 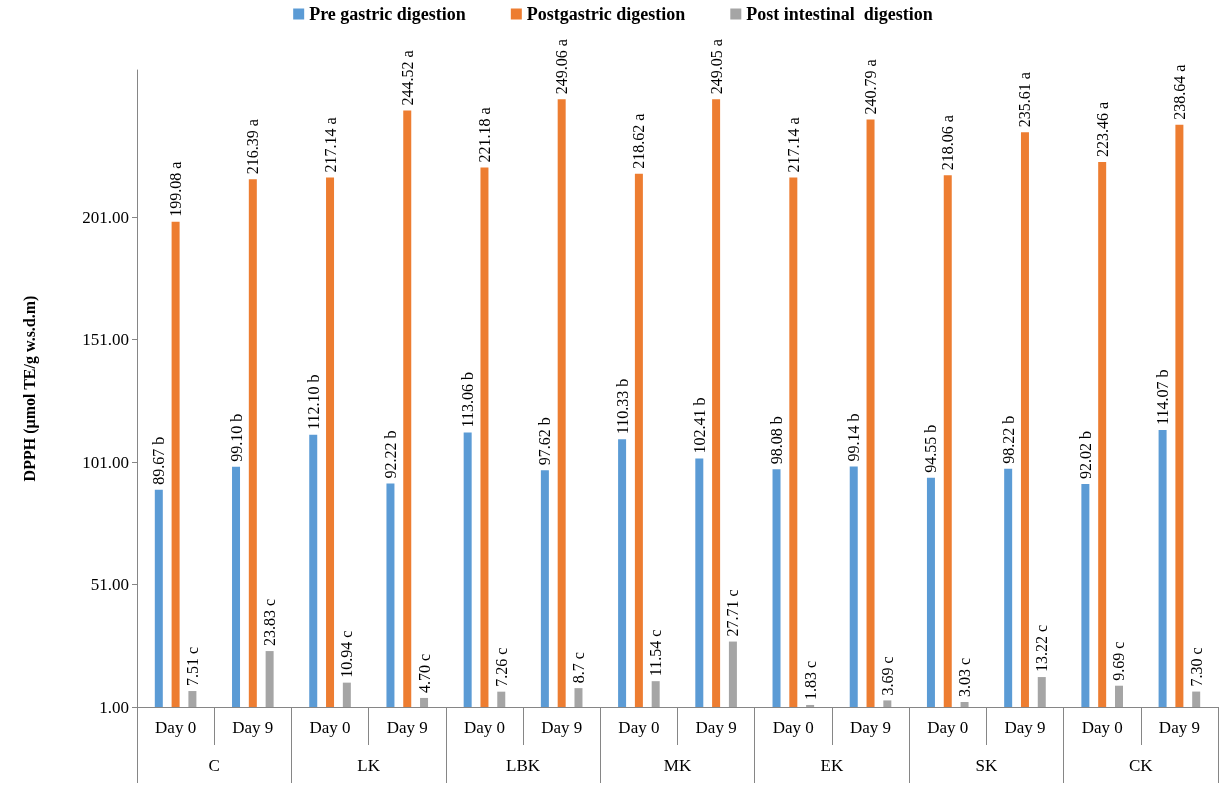 What do you see at coordinates (1102, 129) in the screenshot?
I see `data-label: 223.46 a` at bounding box center [1102, 129].